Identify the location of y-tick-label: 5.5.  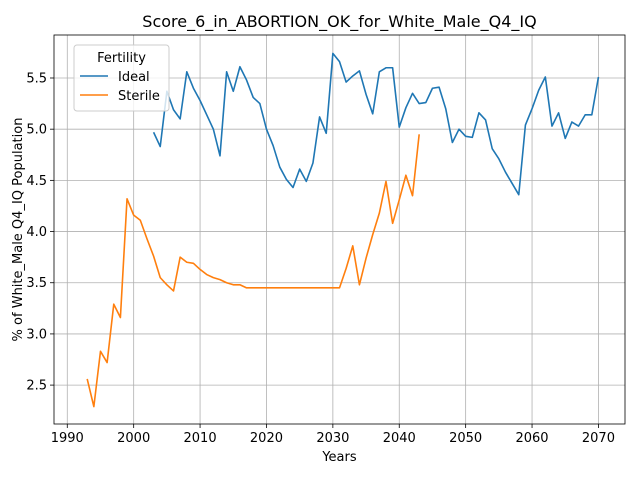
(36, 78).